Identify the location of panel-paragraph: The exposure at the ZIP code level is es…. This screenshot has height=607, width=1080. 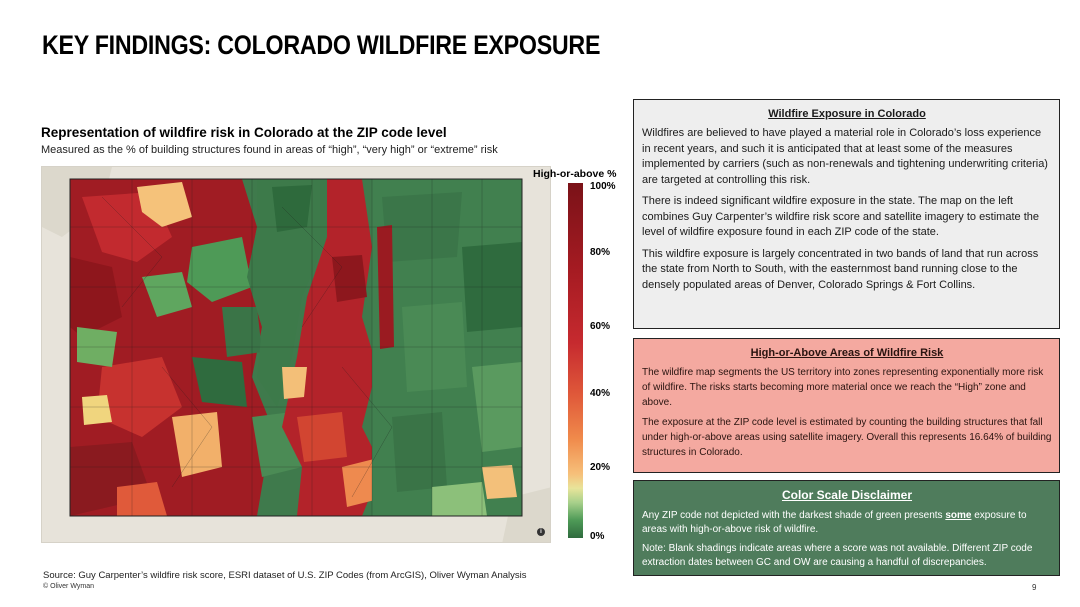
(847, 437).